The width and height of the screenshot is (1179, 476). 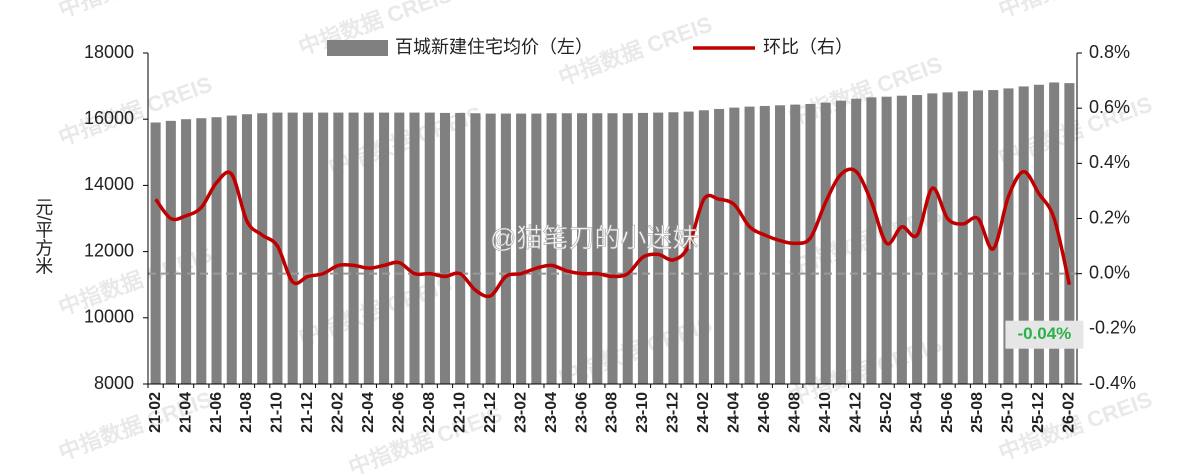 I want to click on x-tick-label: 21-12, so click(x=307, y=412).